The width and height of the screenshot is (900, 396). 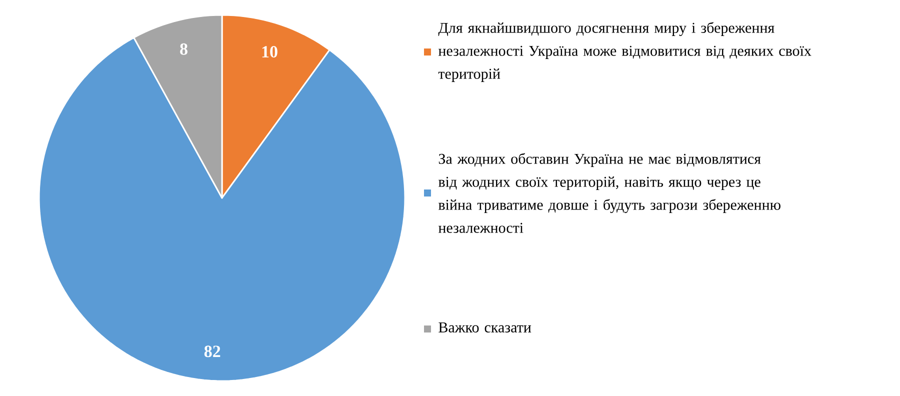 What do you see at coordinates (270, 52) in the screenshot?
I see `data-label: 10` at bounding box center [270, 52].